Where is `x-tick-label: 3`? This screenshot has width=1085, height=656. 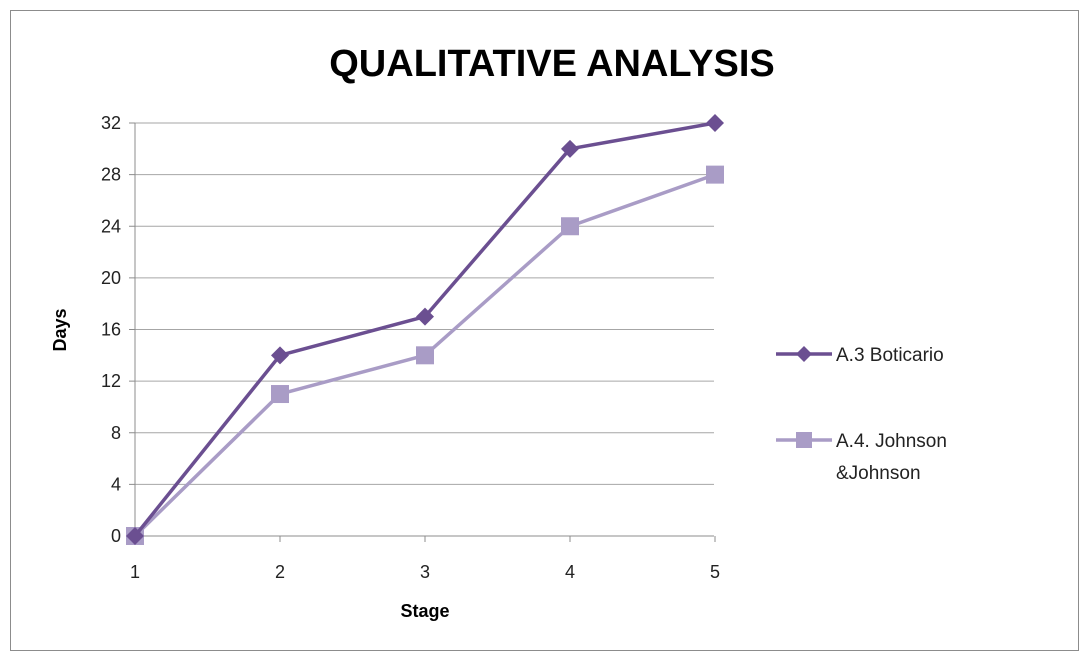 x-tick-label: 3 is located at coordinates (425, 572).